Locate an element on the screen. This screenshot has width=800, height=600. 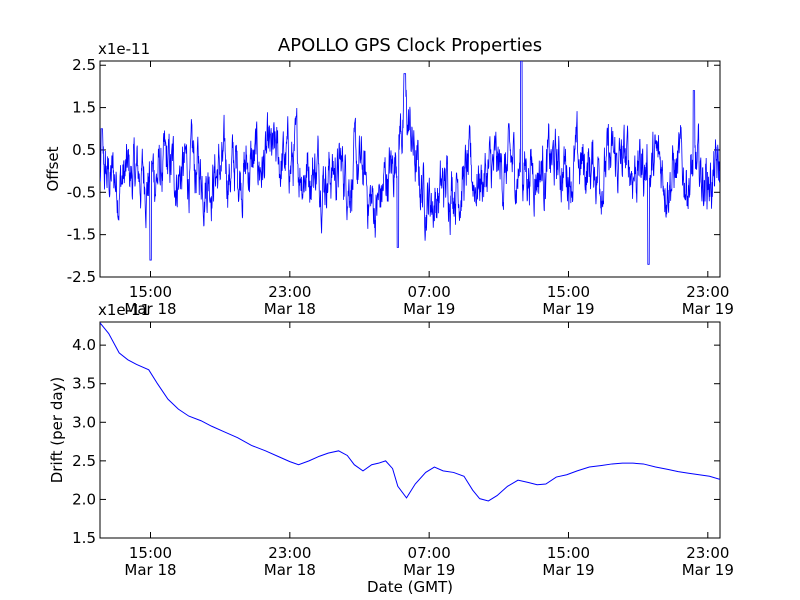
offset-y-axis-label: Offset is located at coordinates (53, 168).